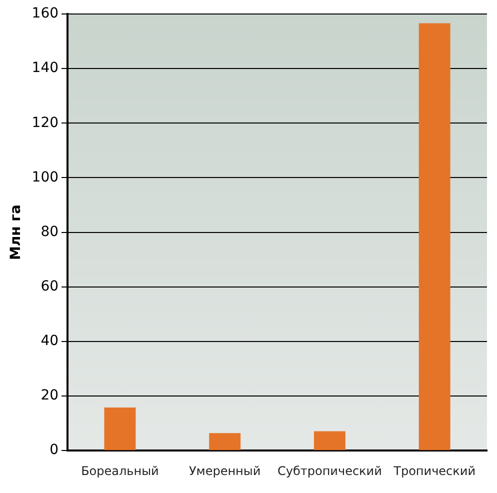 This screenshot has width=497, height=493. I want to click on x-tick-label: Бореальный, so click(120, 471).